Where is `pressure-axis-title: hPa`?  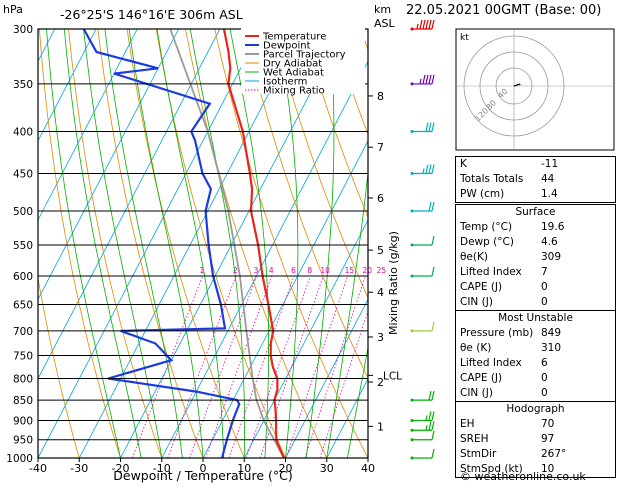
pressure-axis-title: hPa is located at coordinates (13, 9).